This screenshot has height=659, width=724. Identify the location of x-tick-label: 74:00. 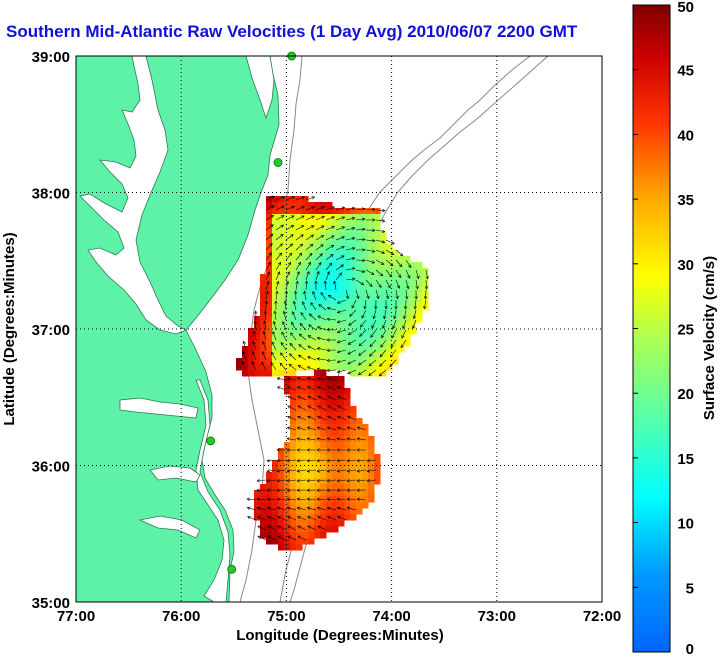
(391, 616).